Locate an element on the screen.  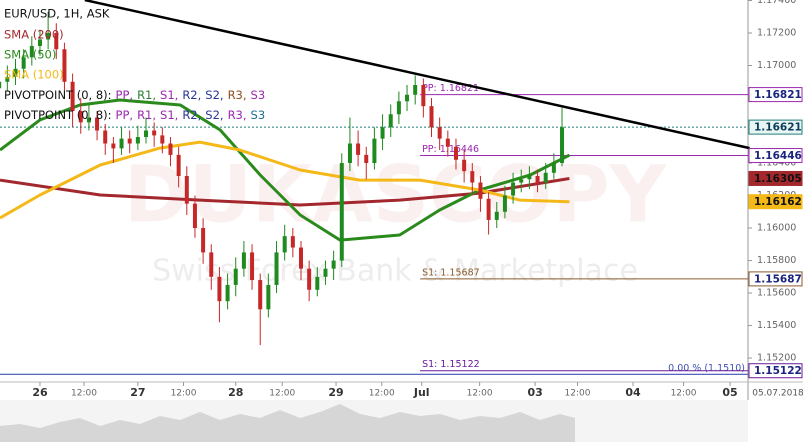
indicator-item: R2, is located at coordinates (191, 95).